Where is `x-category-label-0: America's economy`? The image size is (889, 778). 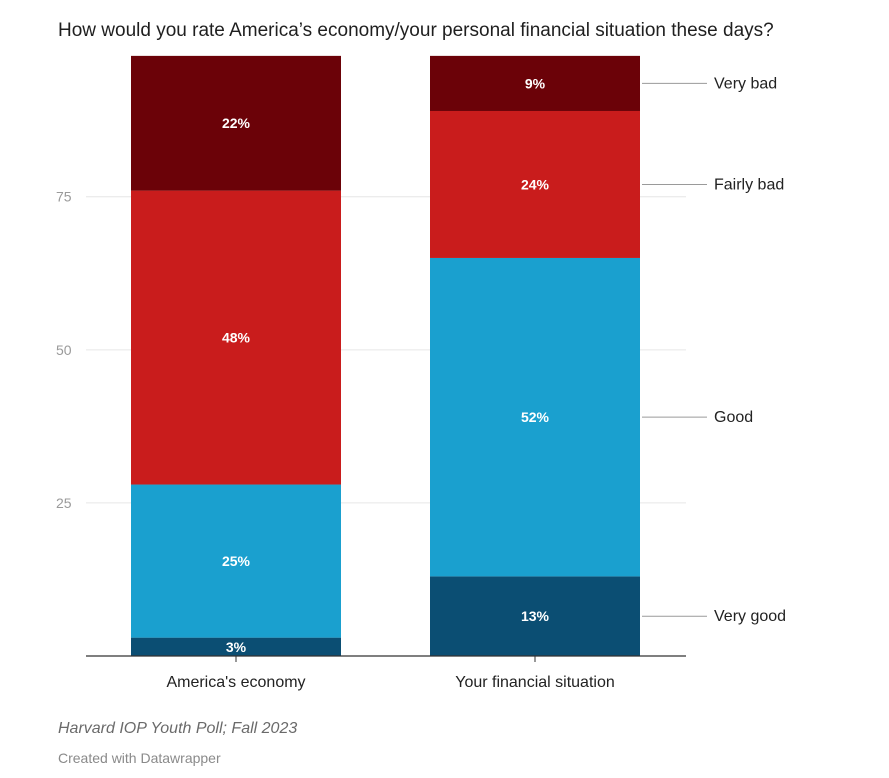
x-category-label-0: America's economy is located at coordinates (235, 682).